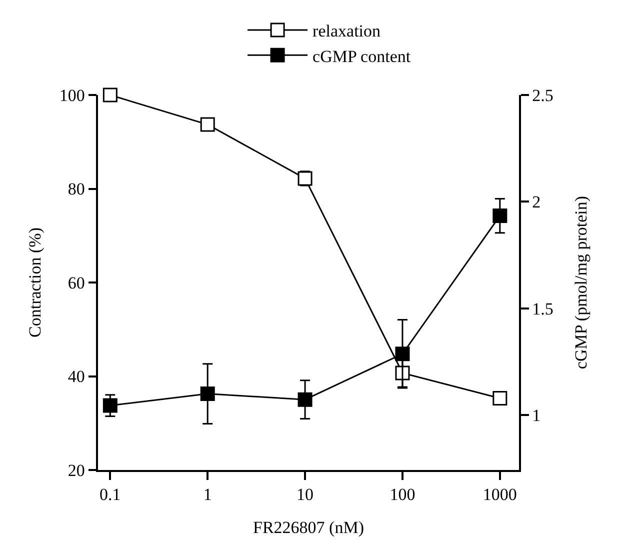 The image size is (624, 555). I want to click on x-tick-label: 0.1, so click(110, 494).